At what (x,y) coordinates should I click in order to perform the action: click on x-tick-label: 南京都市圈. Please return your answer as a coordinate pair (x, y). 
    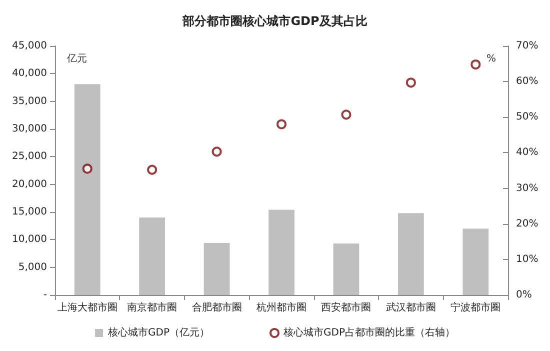
    Looking at the image, I should click on (152, 308).